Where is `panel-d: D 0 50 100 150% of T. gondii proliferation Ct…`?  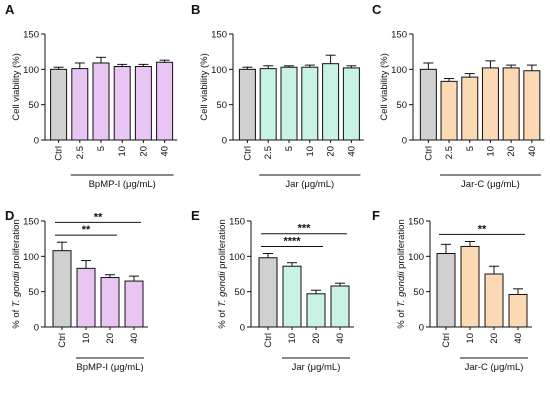
panel-d: D 0 50 100 150% of T. gondii proliferation Ct… is located at coordinates (76, 290).